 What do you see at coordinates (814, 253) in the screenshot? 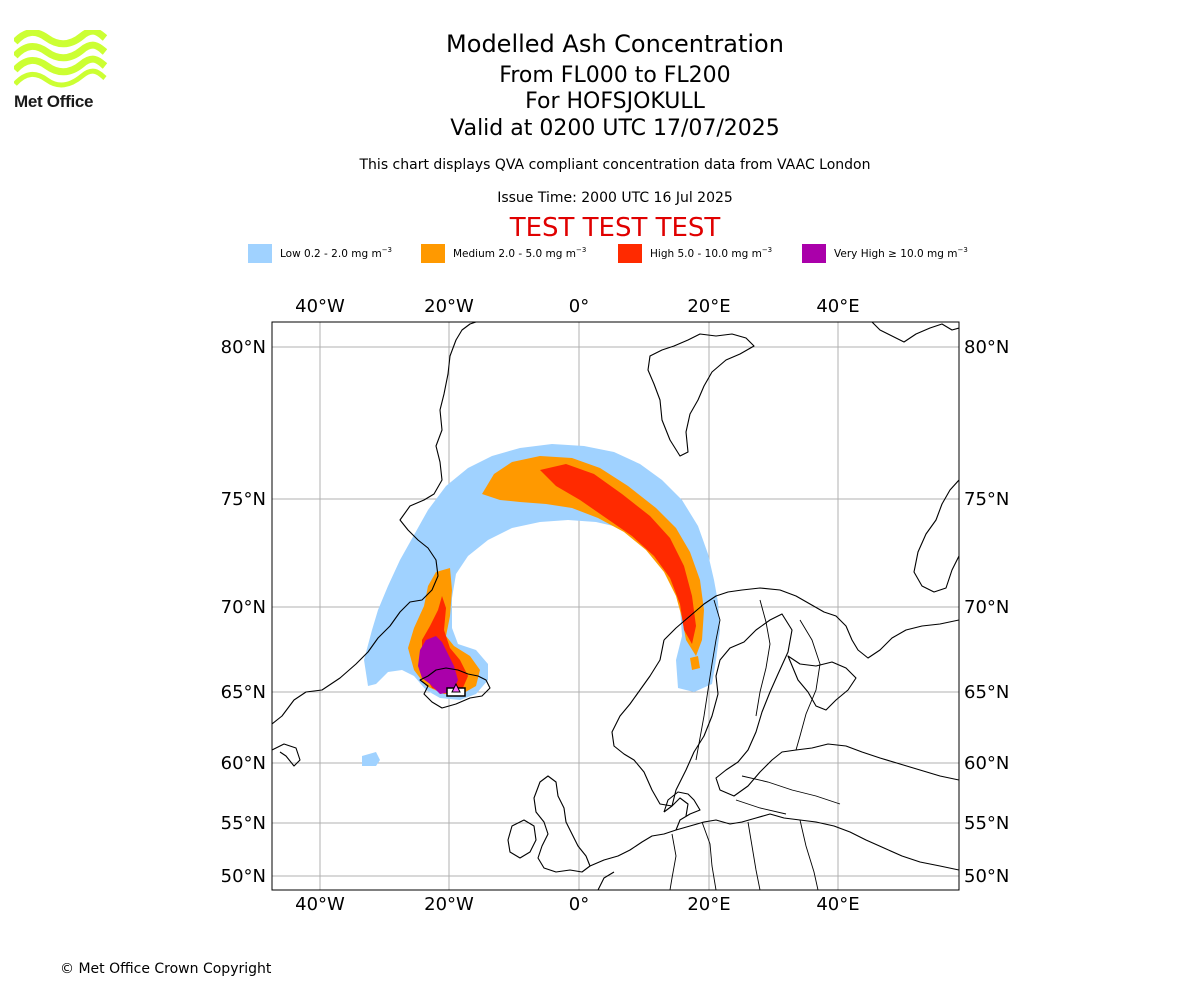
I see `legend-swatch-very-high` at bounding box center [814, 253].